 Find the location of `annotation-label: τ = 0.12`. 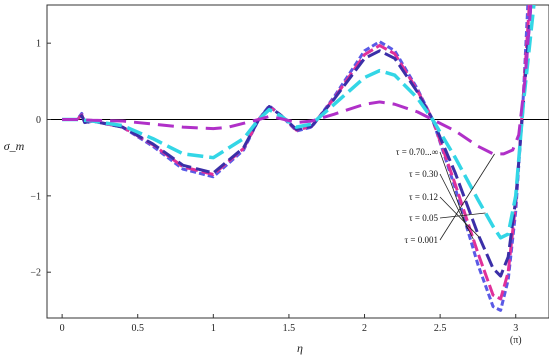

annotation-label: τ = 0.12 is located at coordinates (423, 197).